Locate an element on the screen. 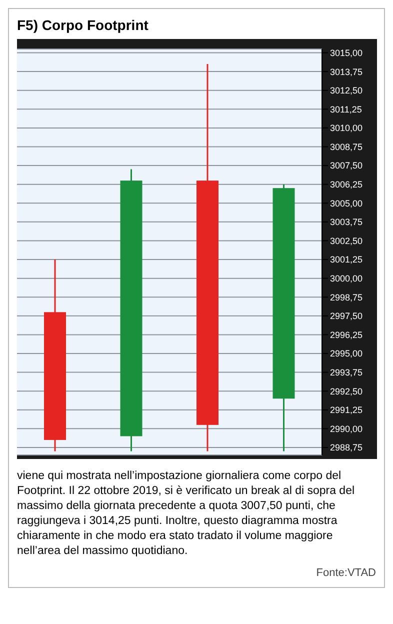 The image size is (393, 624). chart-title: F5) Corpo Footprint is located at coordinates (83, 25).